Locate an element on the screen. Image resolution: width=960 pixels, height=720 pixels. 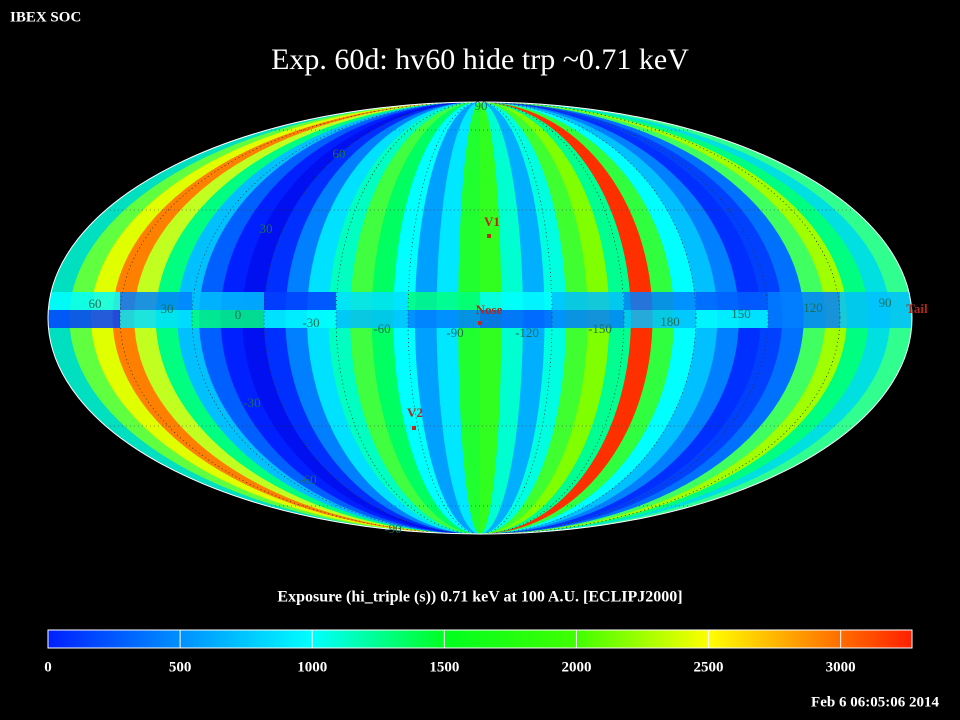
longitude-label: 90 is located at coordinates (885, 302).